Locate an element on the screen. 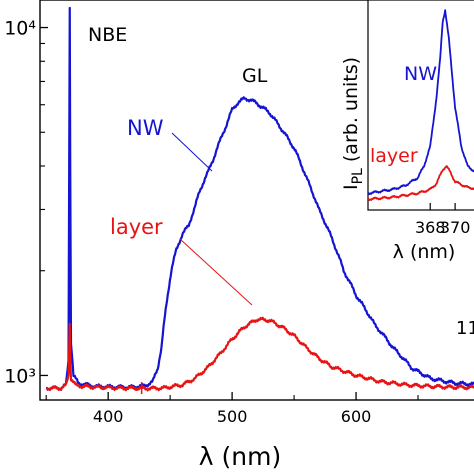  inset-series-nw-line is located at coordinates (420, 102).